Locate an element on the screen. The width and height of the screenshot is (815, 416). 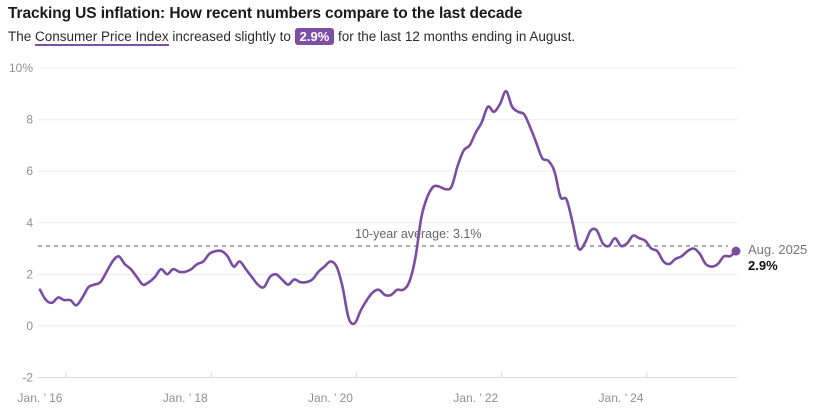
x-axis-tick-label: Jan. ’ 16 is located at coordinates (40, 398).